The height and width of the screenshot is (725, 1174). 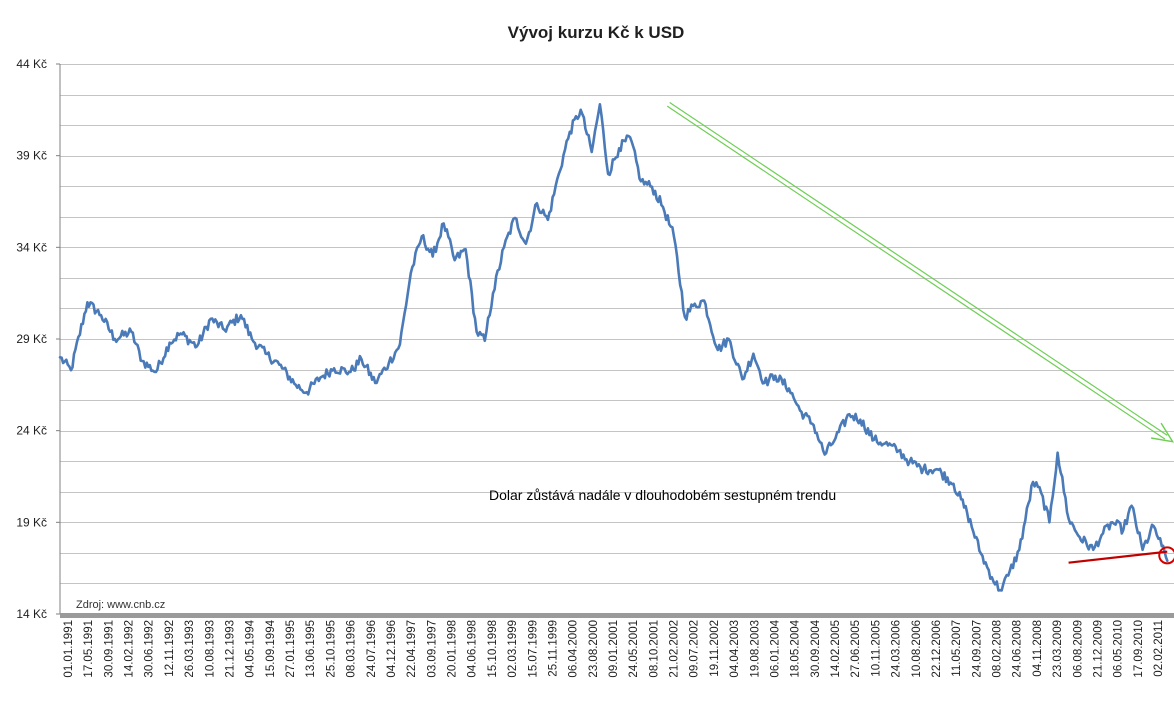 What do you see at coordinates (190, 649) in the screenshot?
I see `x-tick-label: 26.03.1993` at bounding box center [190, 649].